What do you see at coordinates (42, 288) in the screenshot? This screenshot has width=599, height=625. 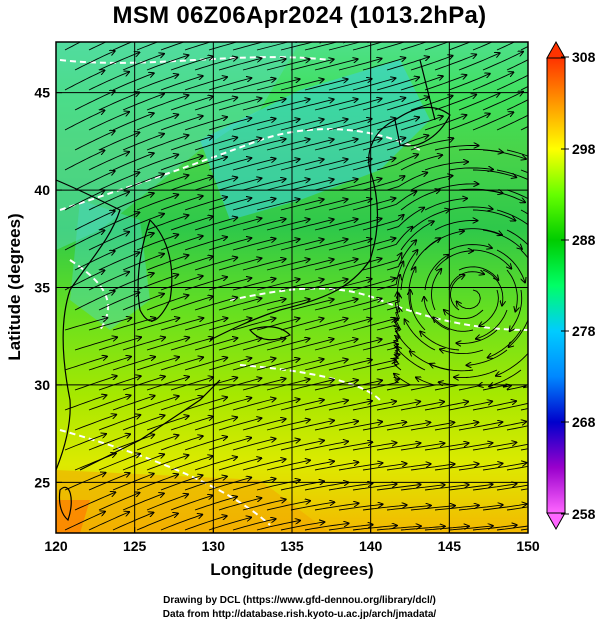 I see `y-tick-label: 35` at bounding box center [42, 288].